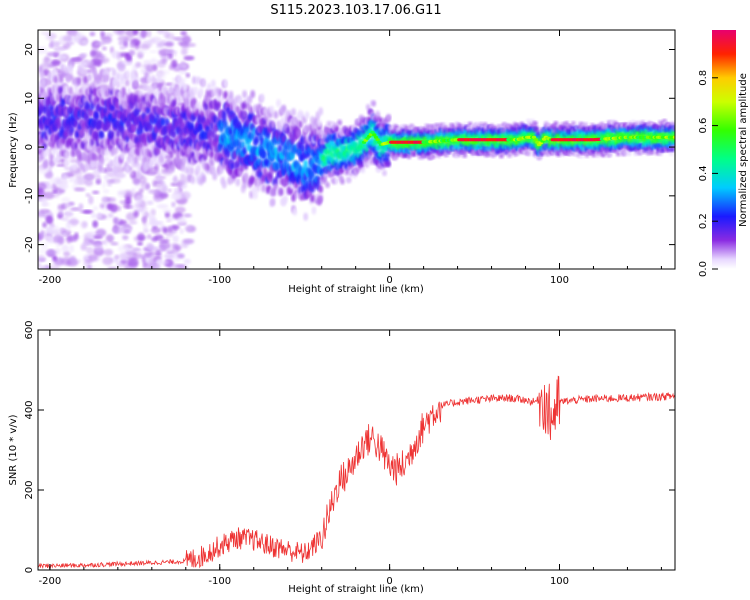  Describe the element at coordinates (356, 289) in the screenshot. I see `heatmap-xlabel: Height of straight line (km)` at that location.